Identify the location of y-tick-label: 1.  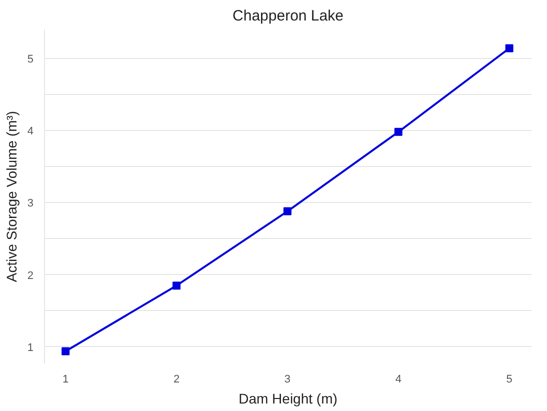
(30, 348).